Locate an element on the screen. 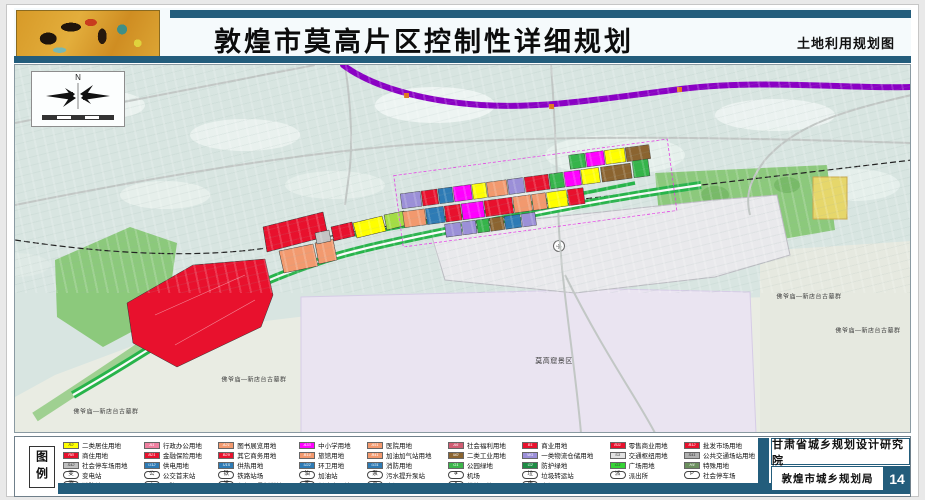 The width and height of the screenshot is (925, 500). yellow-parcel-east is located at coordinates (830, 198).